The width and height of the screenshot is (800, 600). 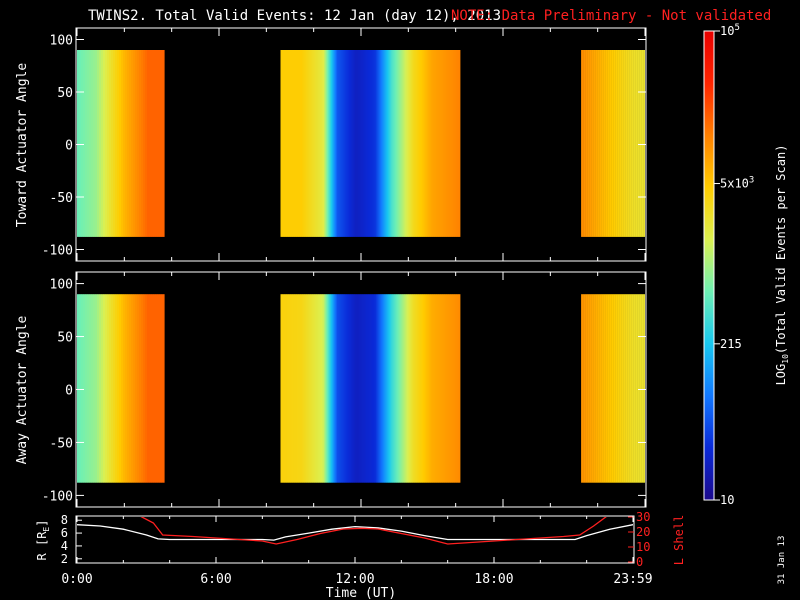 I want to click on orbit-xtick-label: 0:00, so click(x=76, y=579).